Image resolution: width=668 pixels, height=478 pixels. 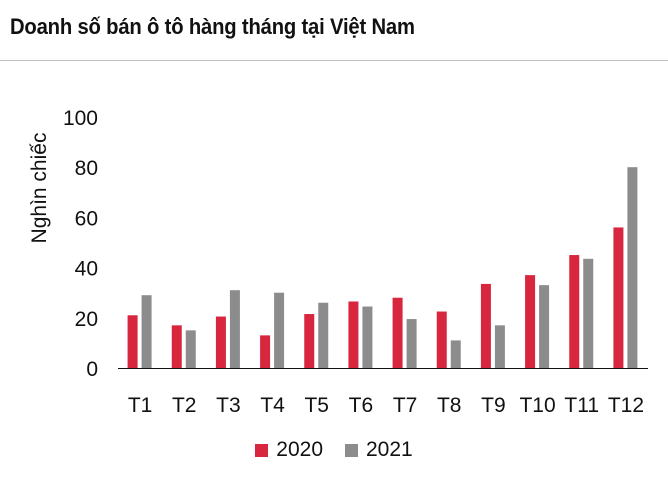 What do you see at coordinates (176, 346) in the screenshot?
I see `bar-2020-T2` at bounding box center [176, 346].